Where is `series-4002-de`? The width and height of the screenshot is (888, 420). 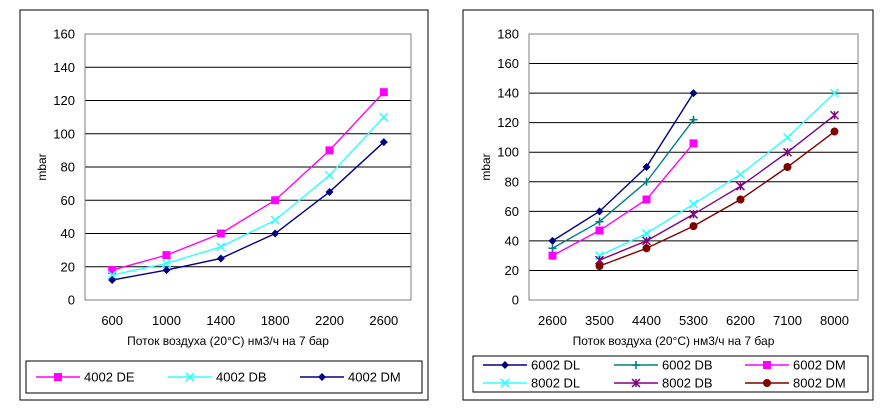
series-4002-de is located at coordinates (248, 181).